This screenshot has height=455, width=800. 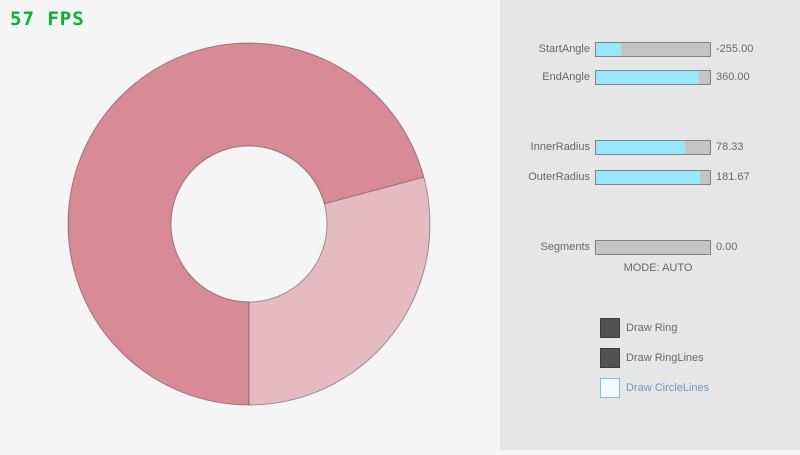 I want to click on startangle-slider-fill, so click(x=608, y=49).